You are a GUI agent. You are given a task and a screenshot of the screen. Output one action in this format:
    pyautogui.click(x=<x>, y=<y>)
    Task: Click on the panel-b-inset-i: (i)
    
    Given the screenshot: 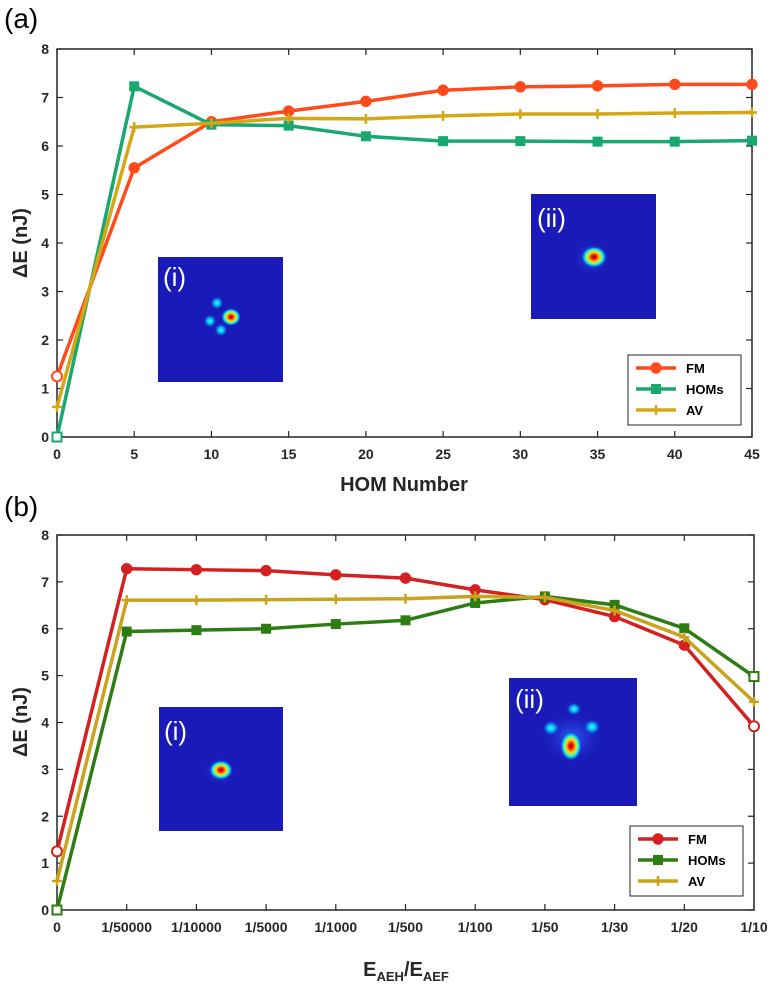 What is the action you would take?
    pyautogui.click(x=221, y=769)
    